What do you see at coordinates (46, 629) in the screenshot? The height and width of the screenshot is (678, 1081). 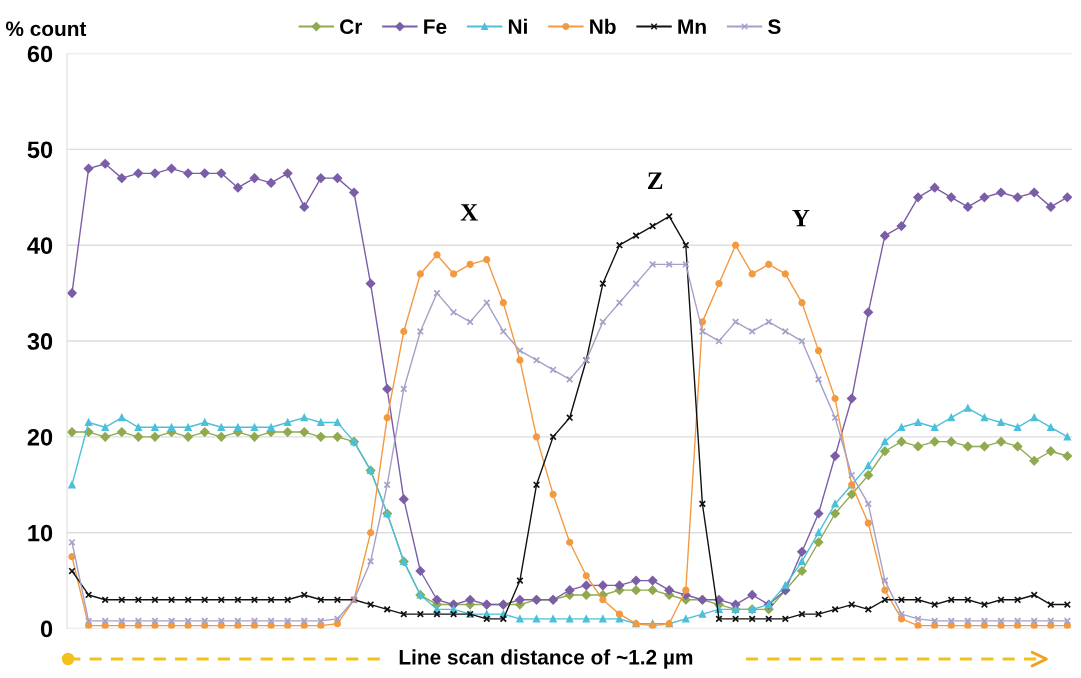 I see `y-tick-label: 0` at bounding box center [46, 629].